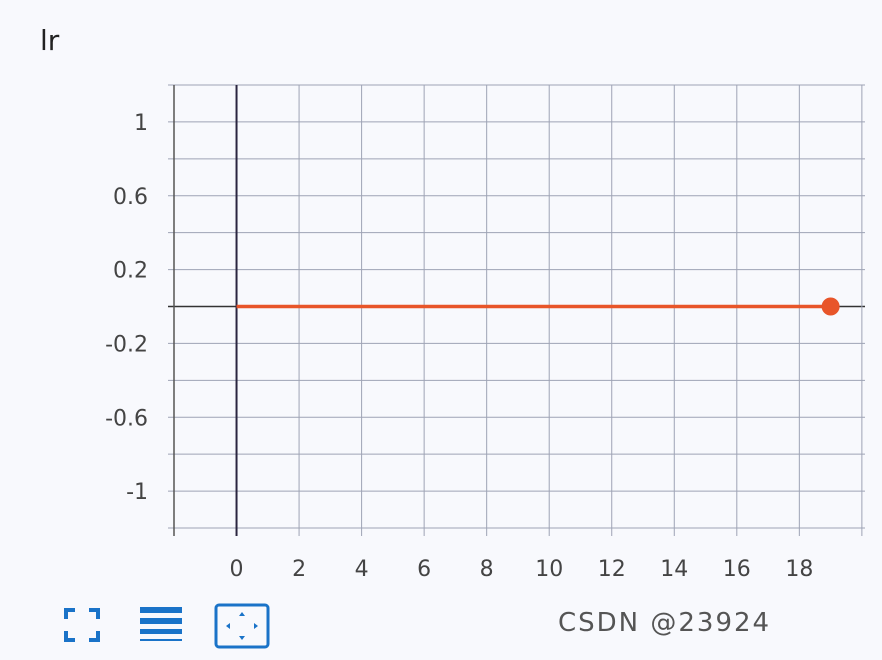  Describe the element at coordinates (549, 569) in the screenshot. I see `x-tick-label: 10` at that location.